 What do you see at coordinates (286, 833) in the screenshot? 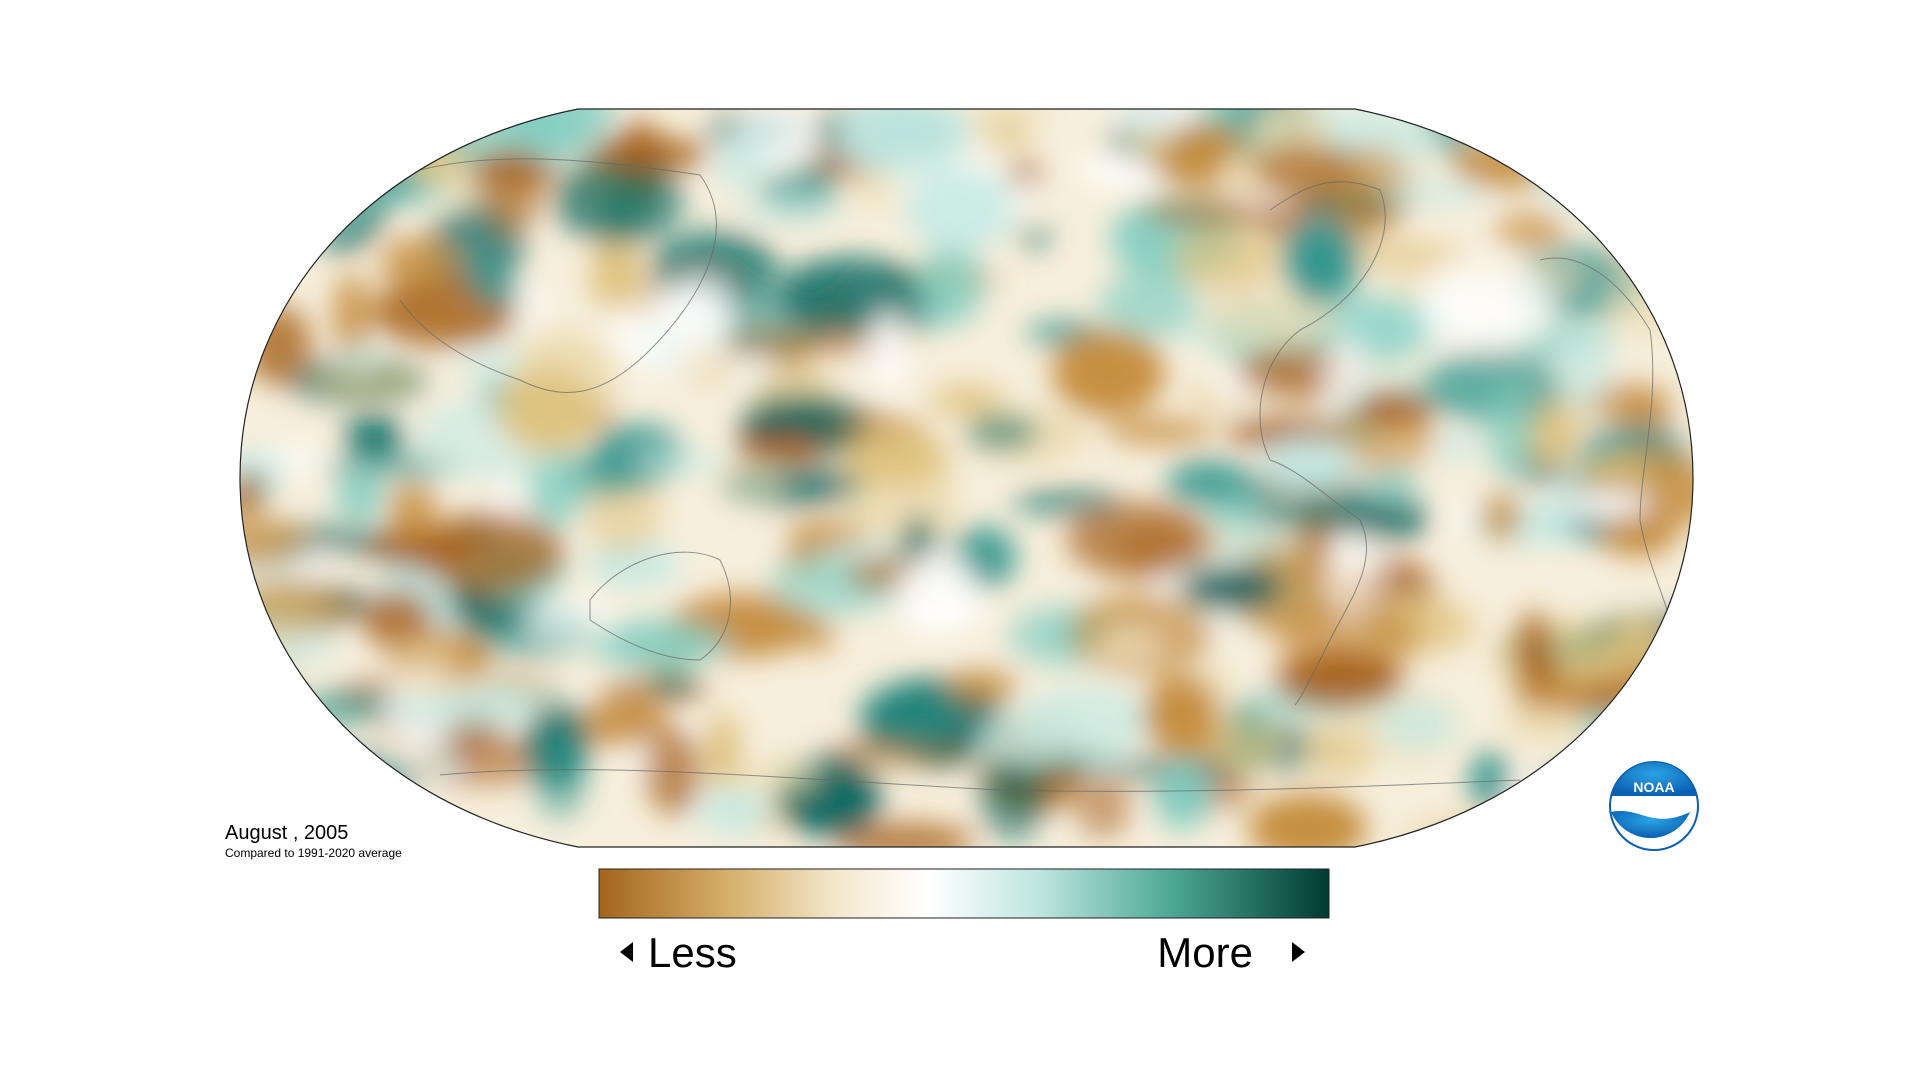
I see `map-title: August , 2005` at bounding box center [286, 833].